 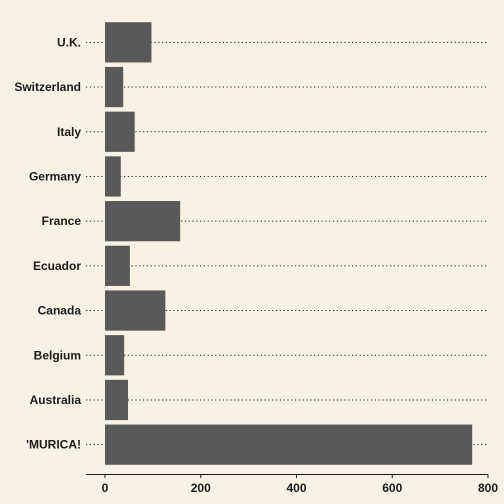 I want to click on x-axis-ticks: 0 200 400 600 800, so click(x=300, y=484).